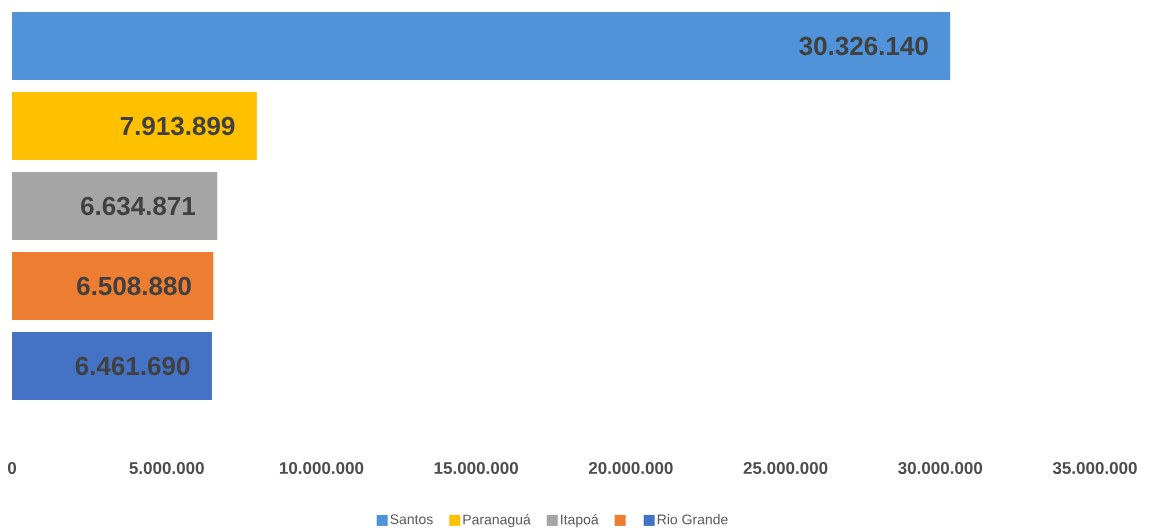 This screenshot has width=1159, height=532. Describe the element at coordinates (785, 468) in the screenshot. I see `x-tick-label: 25.000.000` at that location.